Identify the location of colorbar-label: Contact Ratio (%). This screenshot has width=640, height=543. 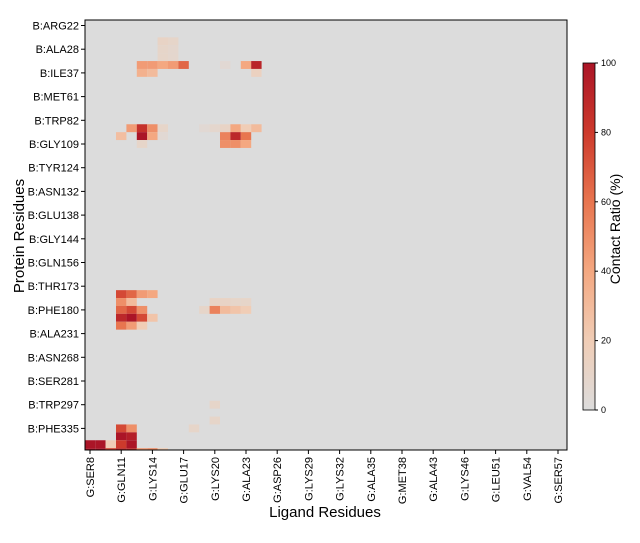
(615, 229).